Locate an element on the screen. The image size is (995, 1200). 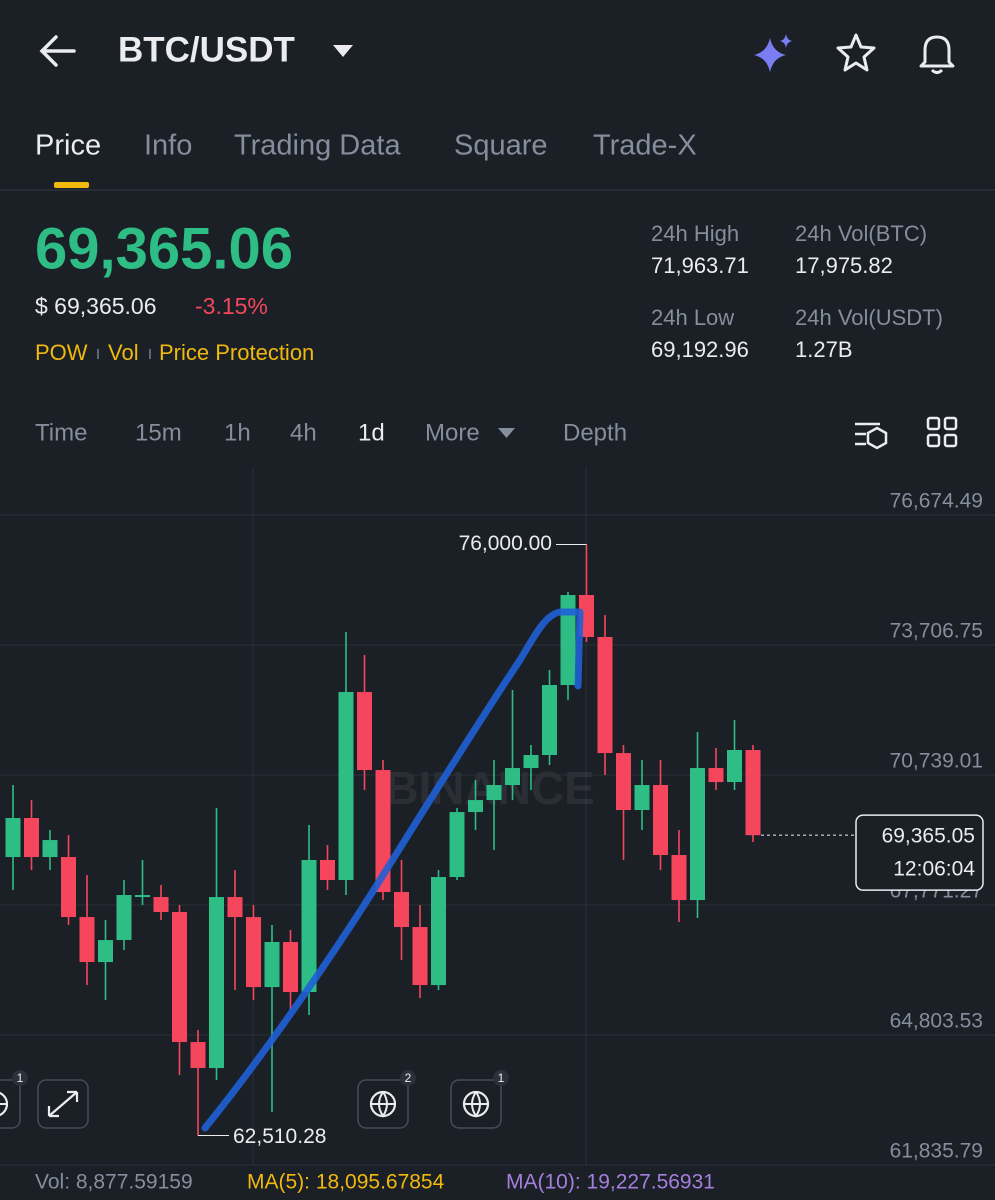
stat-label: 24h Low is located at coordinates (692, 317).